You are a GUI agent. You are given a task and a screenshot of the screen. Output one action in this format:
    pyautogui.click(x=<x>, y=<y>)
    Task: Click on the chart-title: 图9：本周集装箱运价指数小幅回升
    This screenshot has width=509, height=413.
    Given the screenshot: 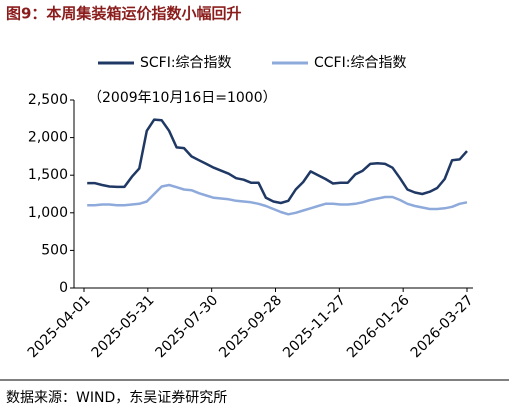 What is the action you would take?
    pyautogui.click(x=123, y=14)
    